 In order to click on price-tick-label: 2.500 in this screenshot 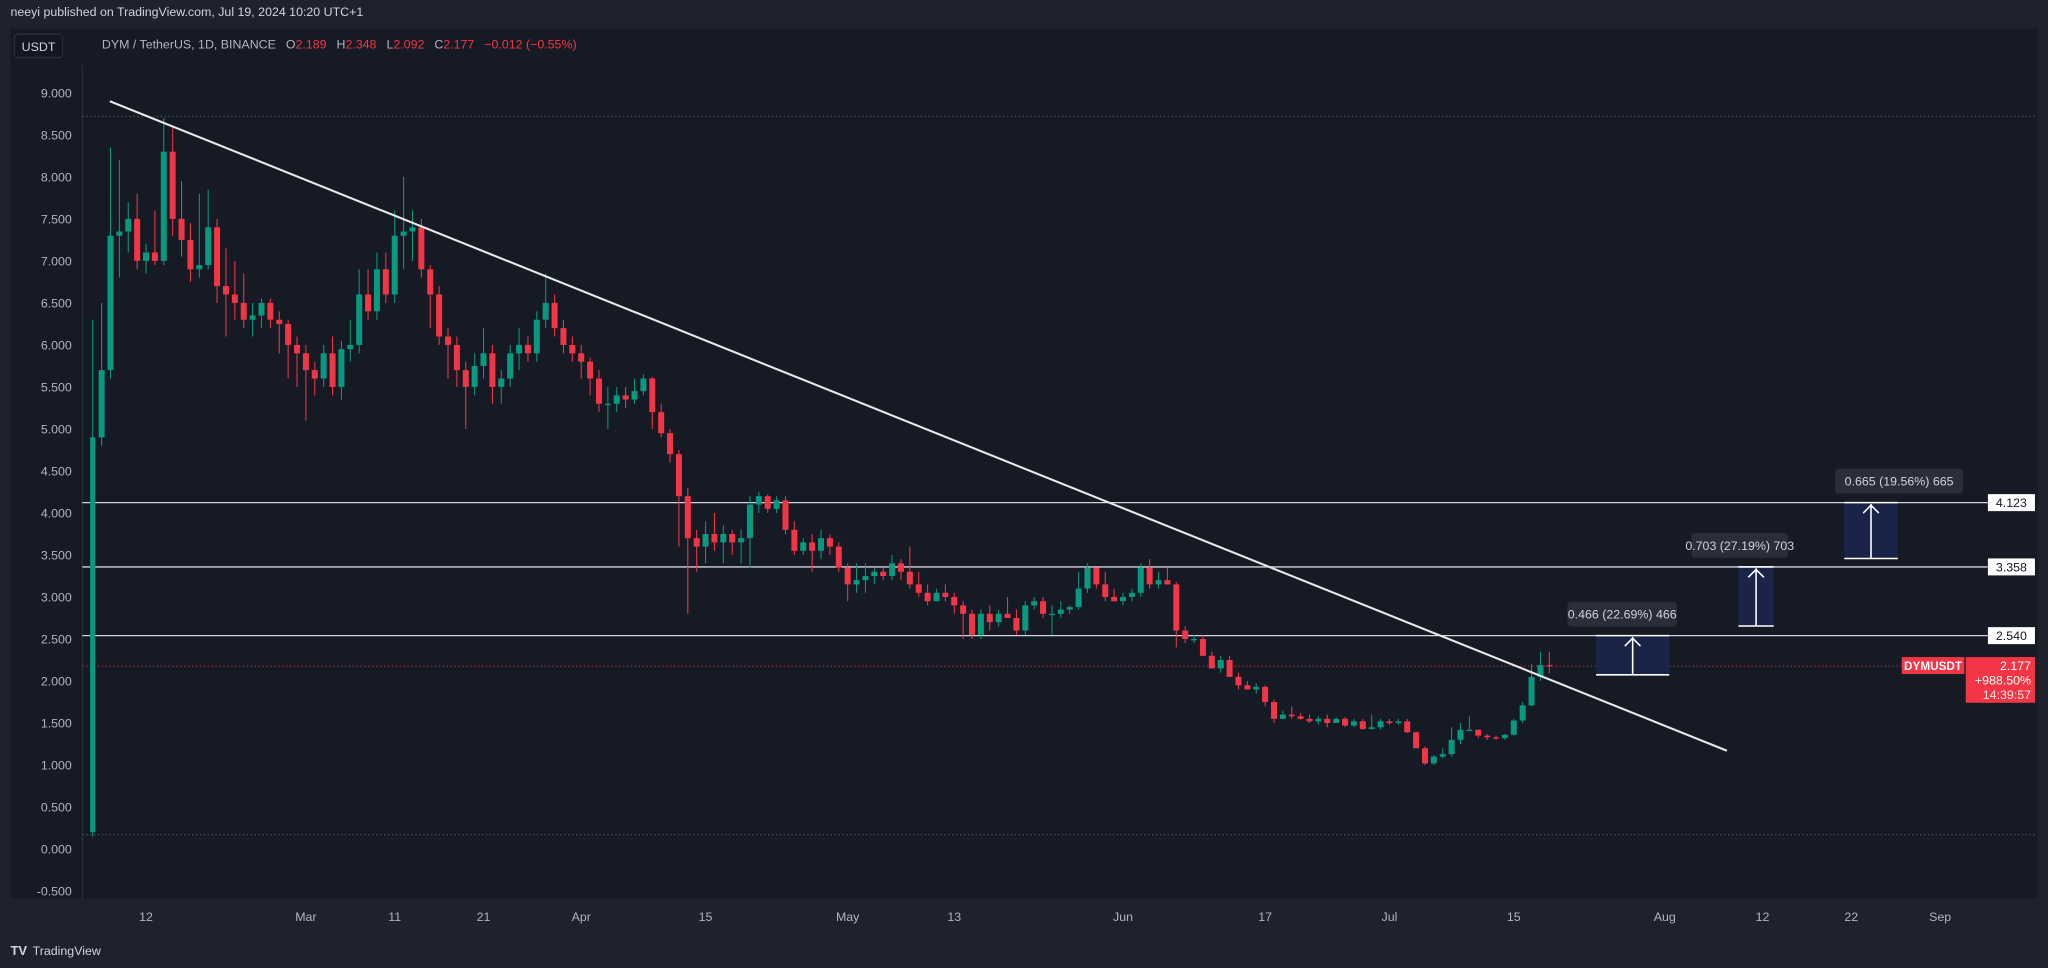, I will do `click(56, 640)`.